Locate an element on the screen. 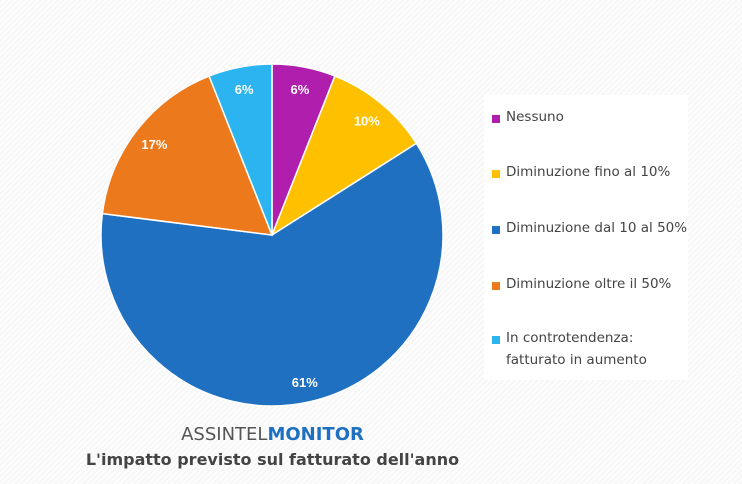 This screenshot has height=484, width=742. legend-item: In controtendenza: fatturato in aumento is located at coordinates (574, 350).